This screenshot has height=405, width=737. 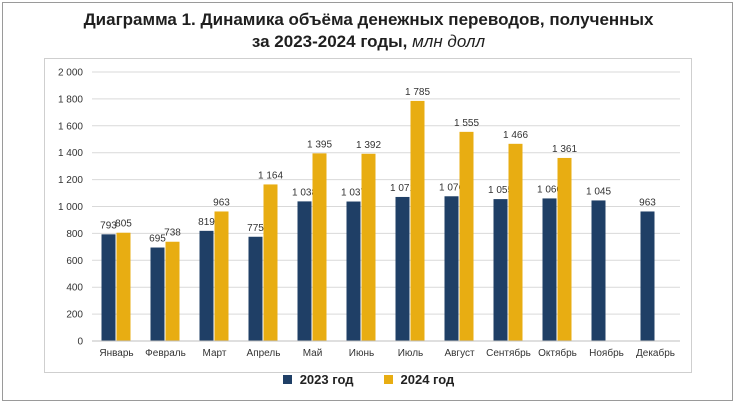 I want to click on data-label: 1 395, so click(x=319, y=144).